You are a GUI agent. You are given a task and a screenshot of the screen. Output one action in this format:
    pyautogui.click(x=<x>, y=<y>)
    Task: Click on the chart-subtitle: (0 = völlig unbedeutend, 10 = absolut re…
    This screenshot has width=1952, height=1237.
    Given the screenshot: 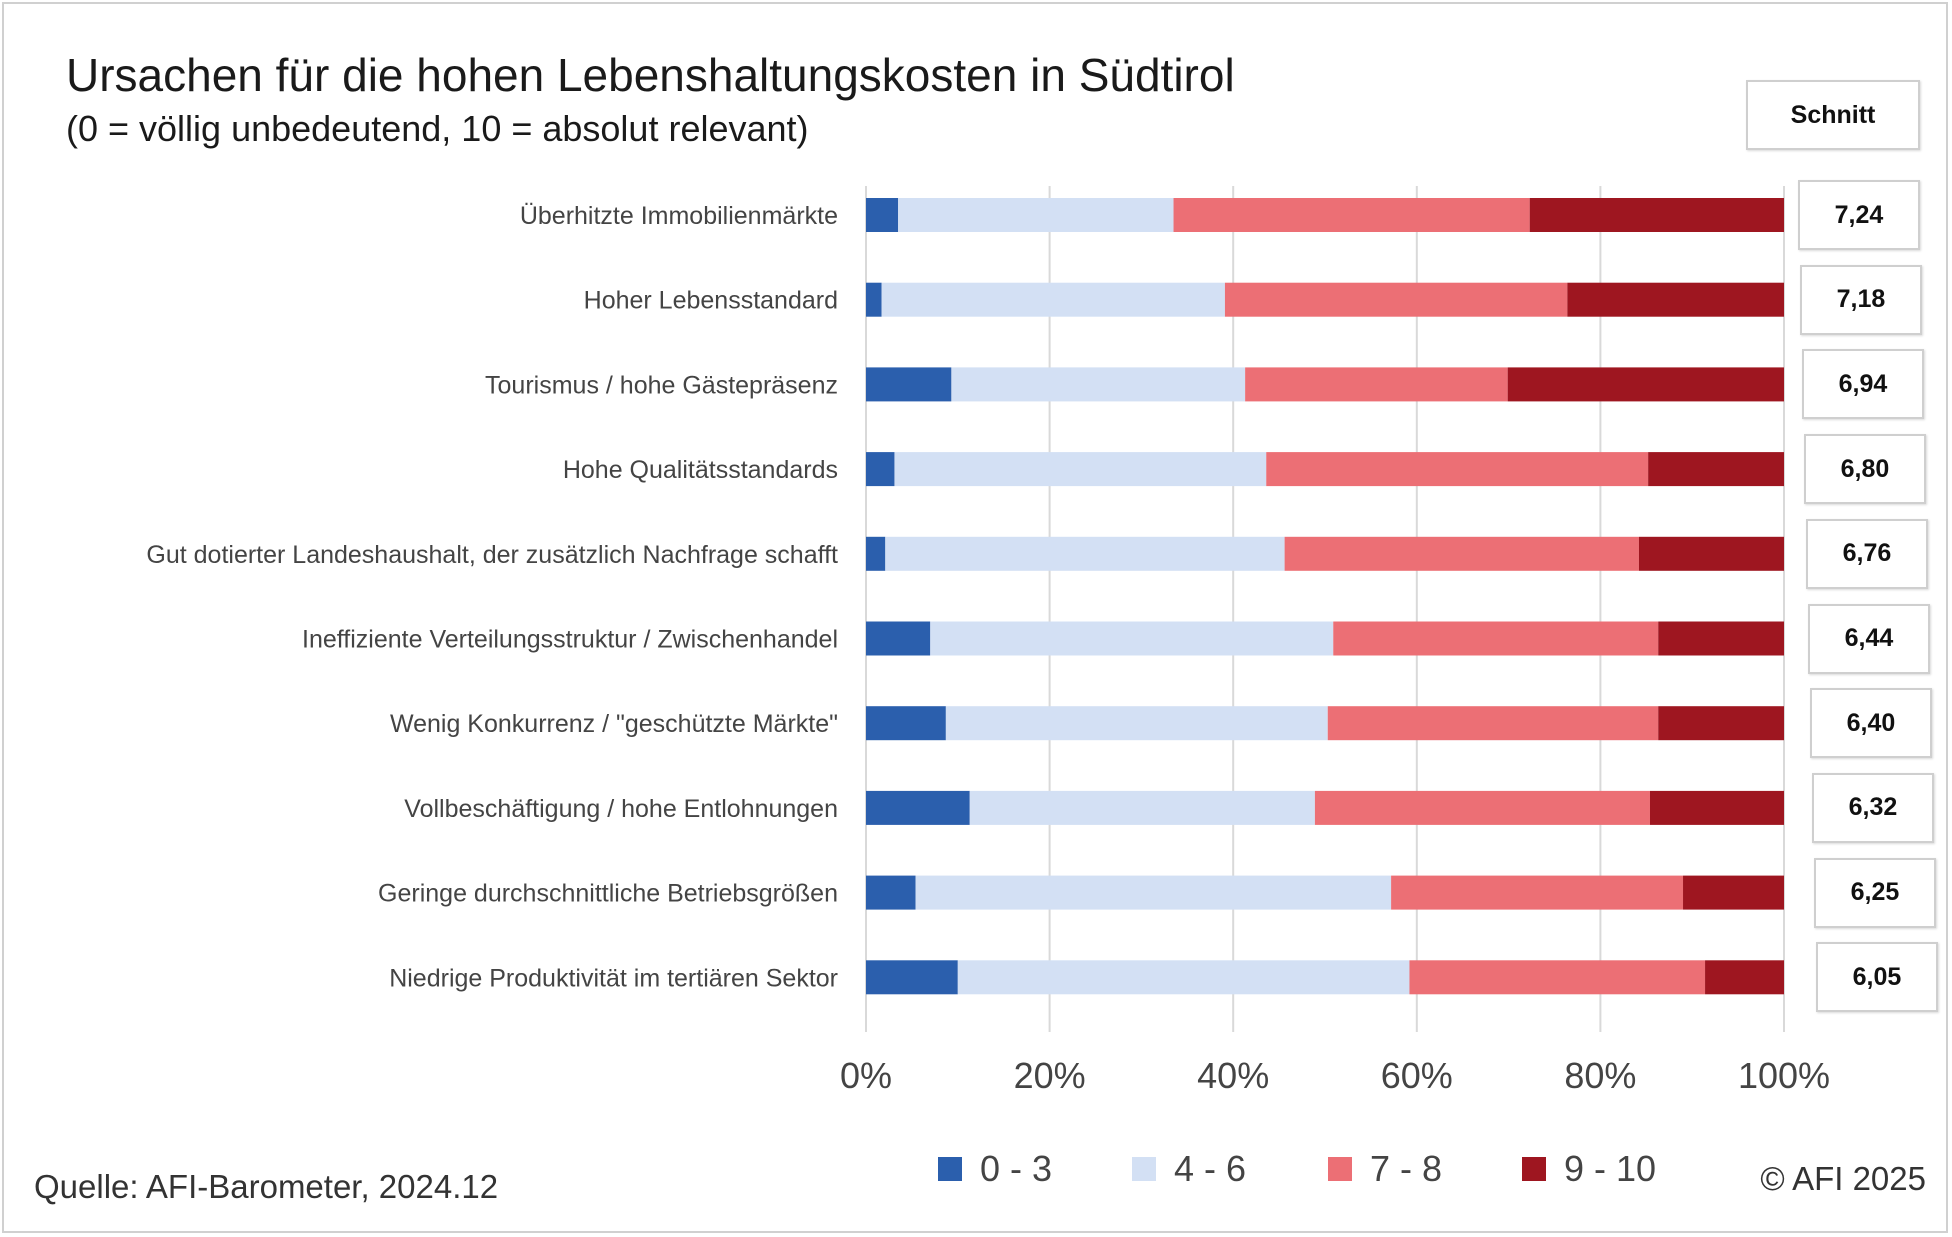 What is the action you would take?
    pyautogui.click(x=437, y=128)
    